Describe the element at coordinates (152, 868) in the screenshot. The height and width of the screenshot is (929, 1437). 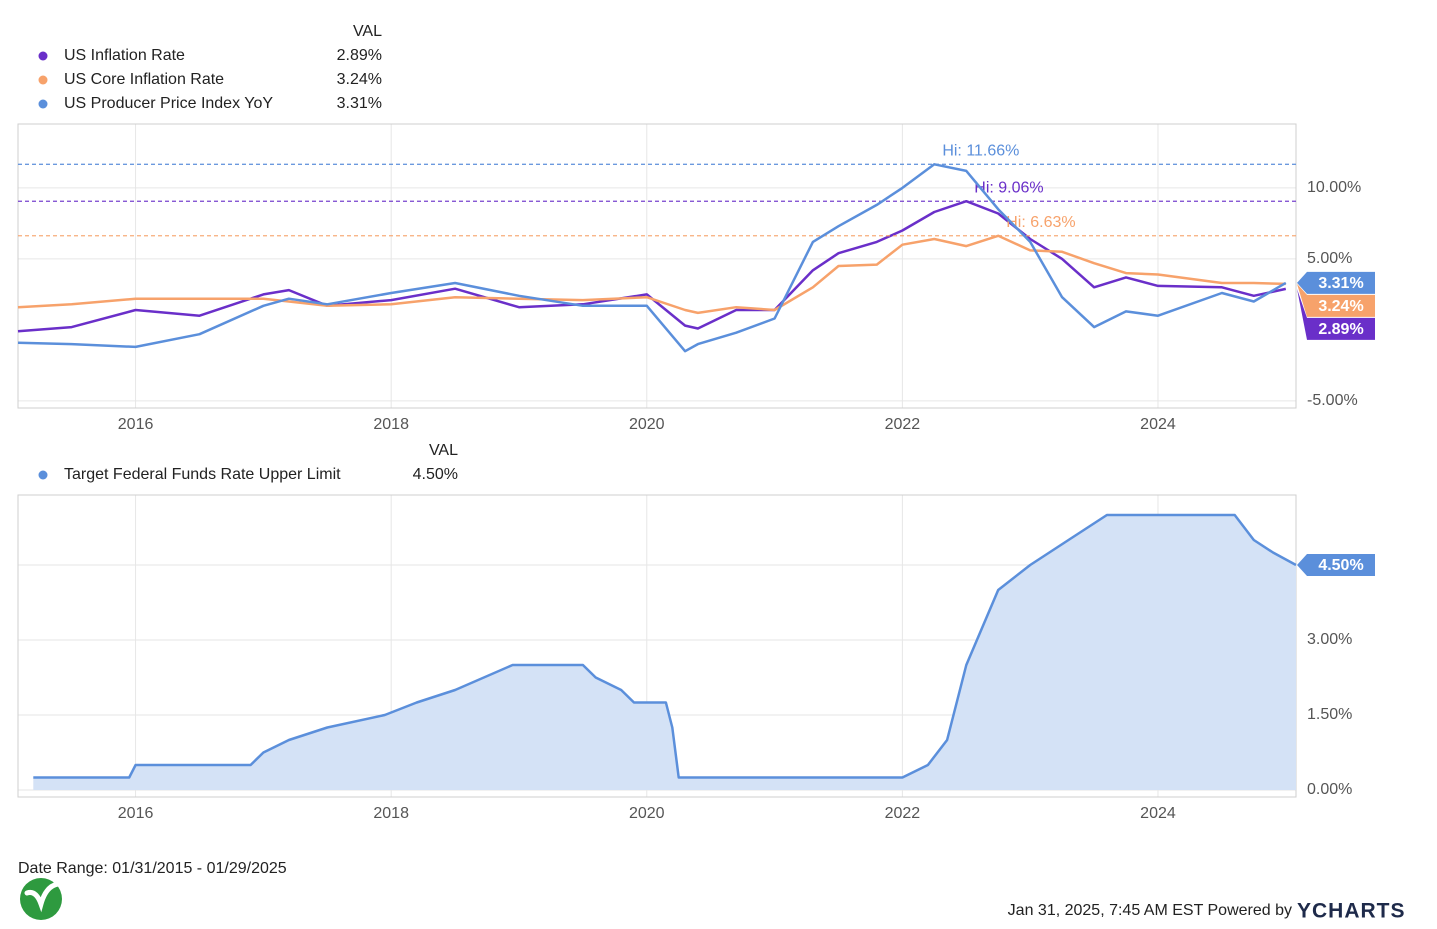
I see `date-range: Date Range: 01/31/2015 - 01/29/2025` at that location.